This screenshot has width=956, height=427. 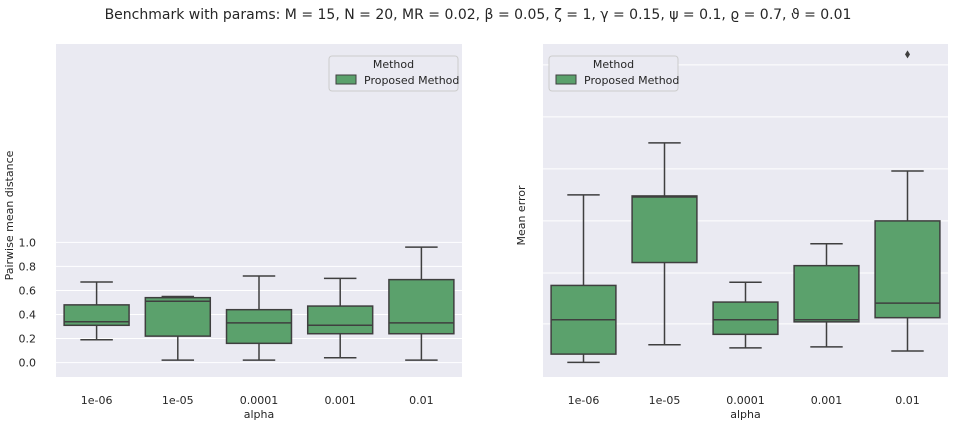 What do you see at coordinates (28, 266) in the screenshot?
I see `y-tick-label: 0.8` at bounding box center [28, 266].